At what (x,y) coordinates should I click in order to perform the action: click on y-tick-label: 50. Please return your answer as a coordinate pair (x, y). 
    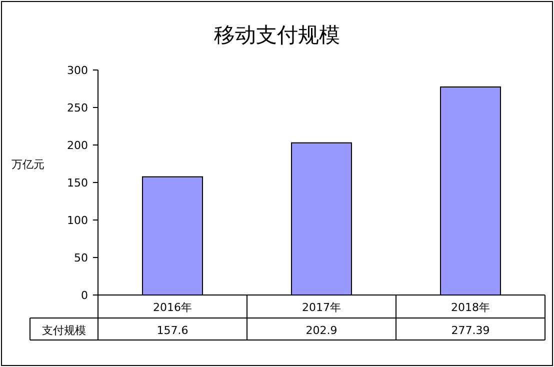
    Looking at the image, I should click on (81, 258).